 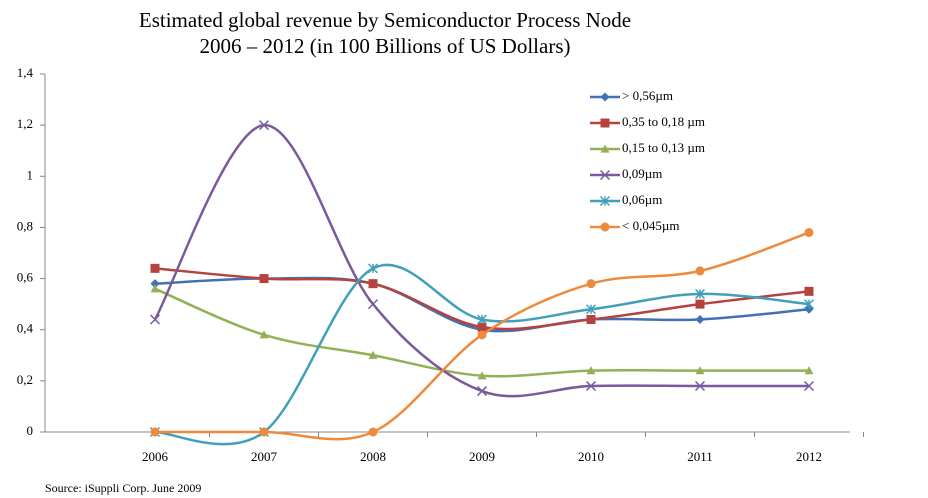 What do you see at coordinates (647, 95) in the screenshot?
I see `legend-label: > 0,56µm` at bounding box center [647, 95].